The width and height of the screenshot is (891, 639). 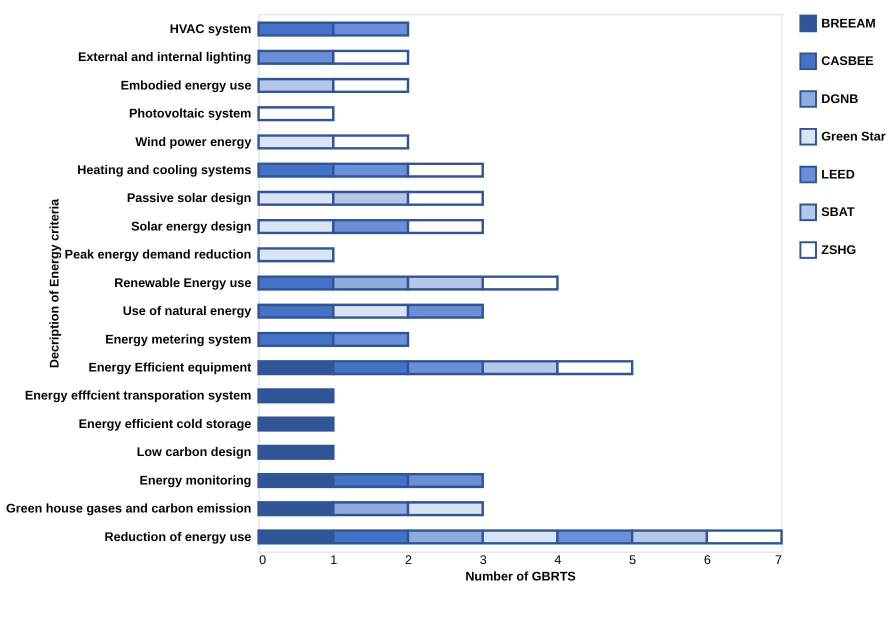 What do you see at coordinates (853, 137) in the screenshot?
I see `legend-label: Green Star` at bounding box center [853, 137].